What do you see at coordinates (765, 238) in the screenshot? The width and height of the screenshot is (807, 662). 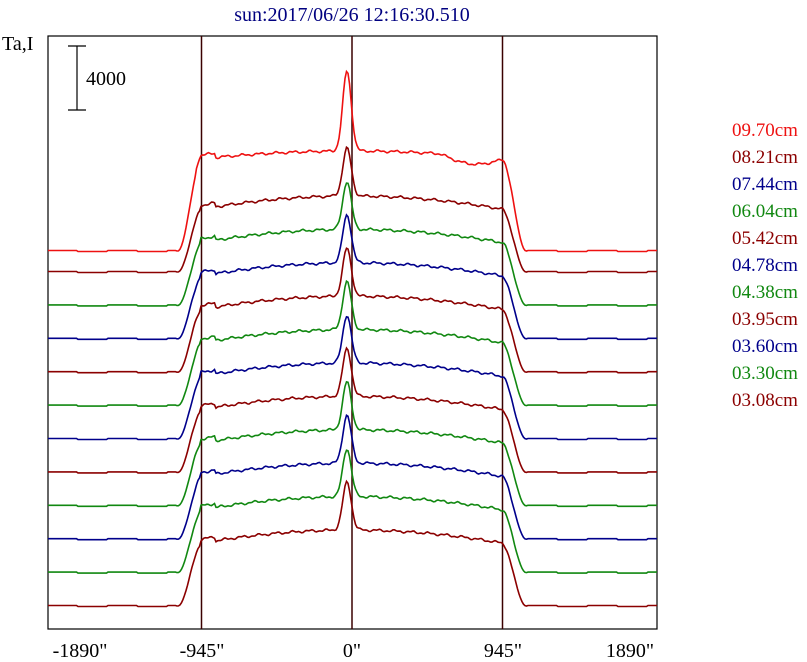 I see `legend-entry: 05.42cm` at bounding box center [765, 238].